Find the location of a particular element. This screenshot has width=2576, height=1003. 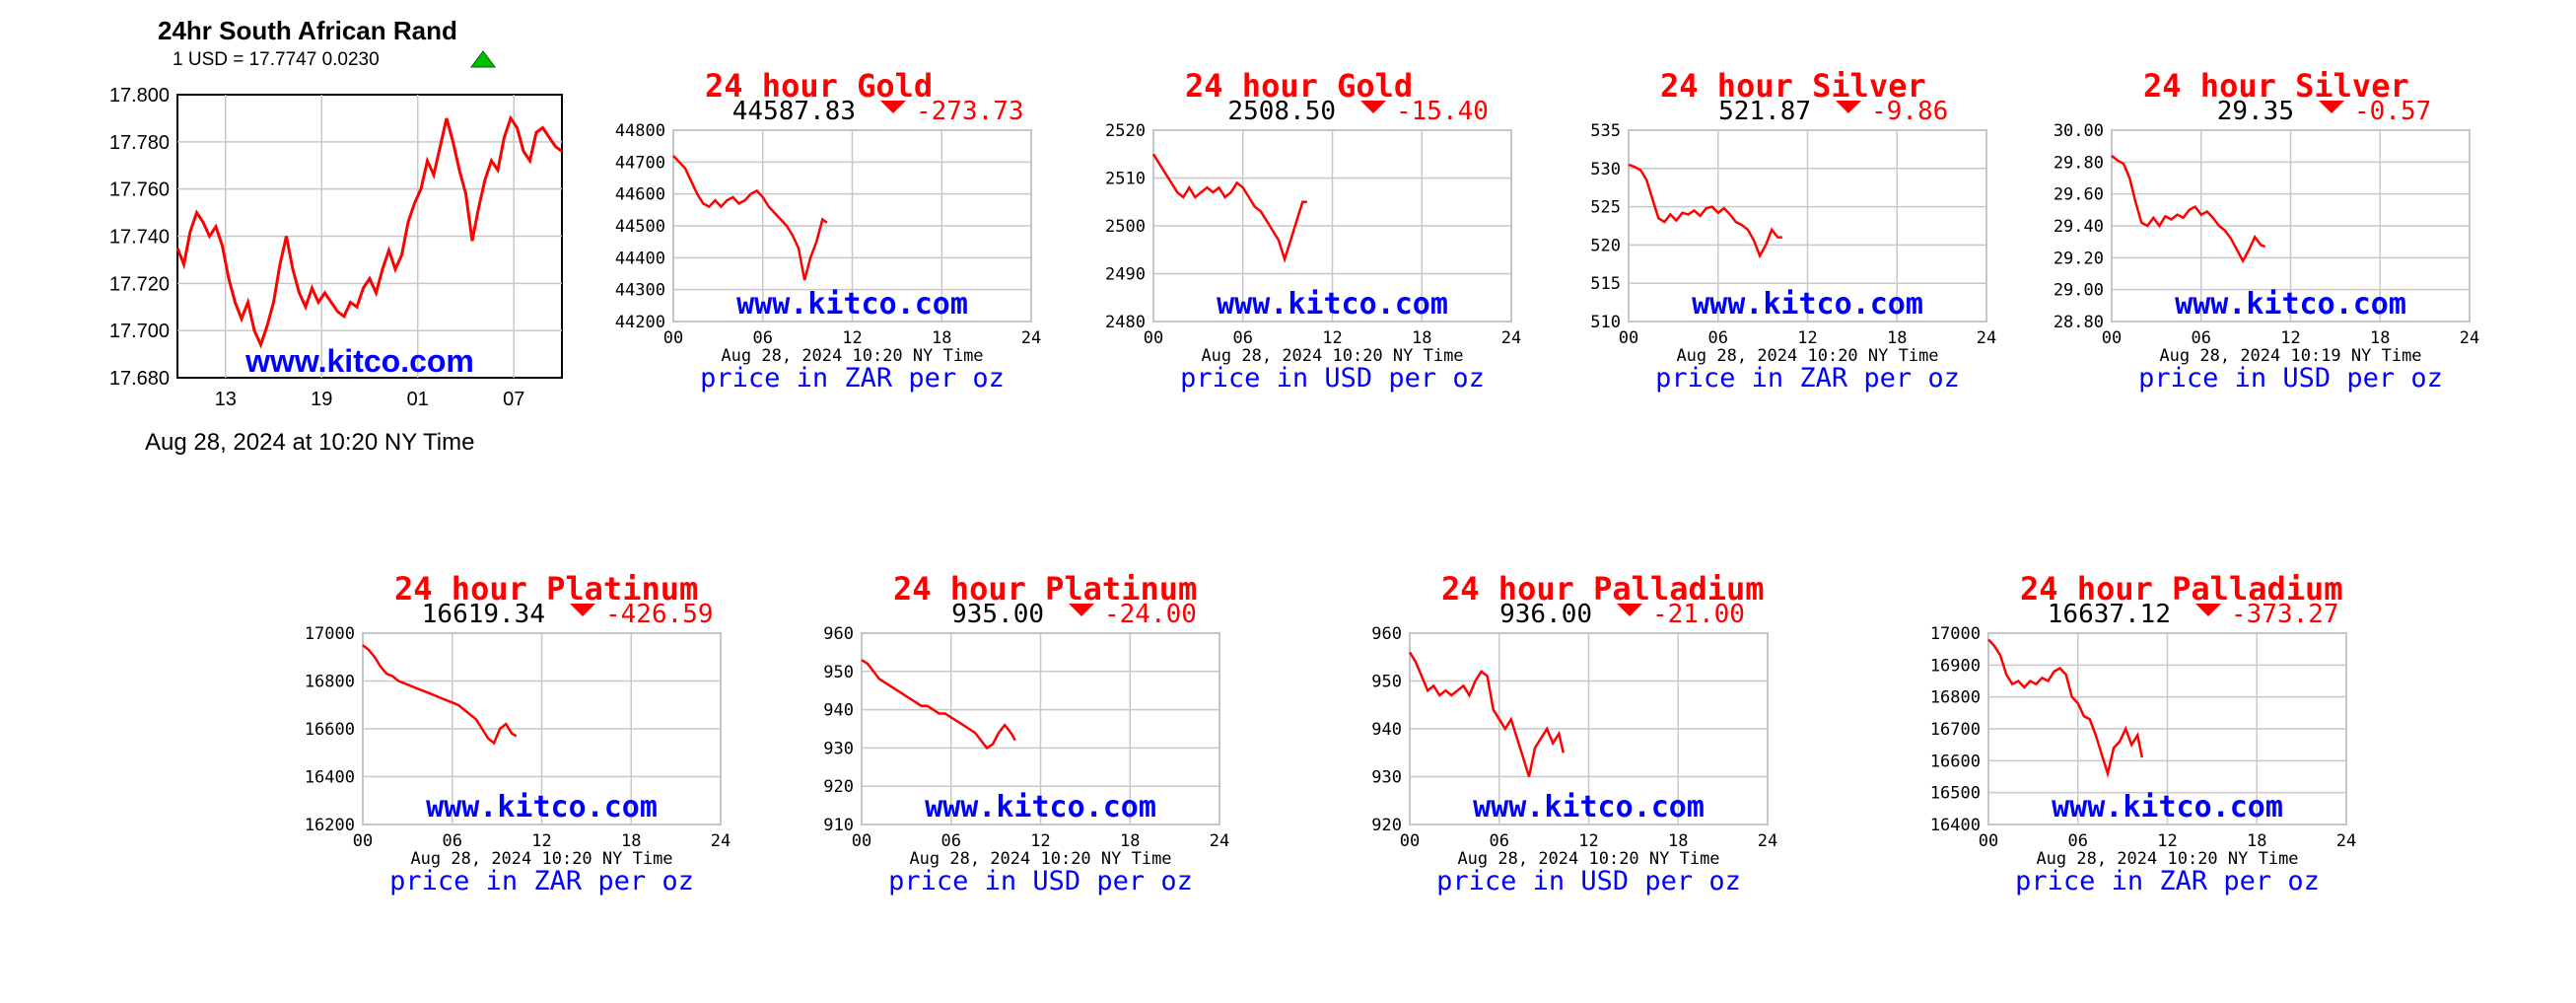

y-tick-label: 16500 is located at coordinates (1956, 794).